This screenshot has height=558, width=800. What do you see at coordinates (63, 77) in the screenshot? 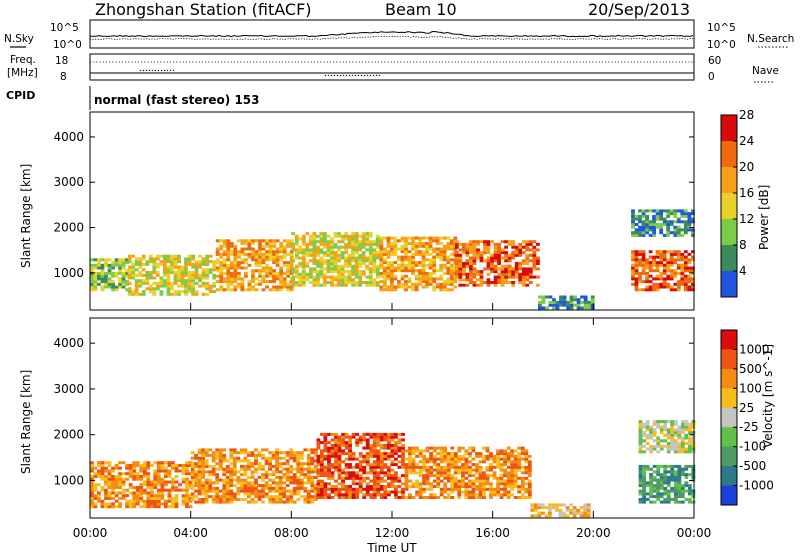
I see `freq-tick-low: 8` at bounding box center [63, 77].